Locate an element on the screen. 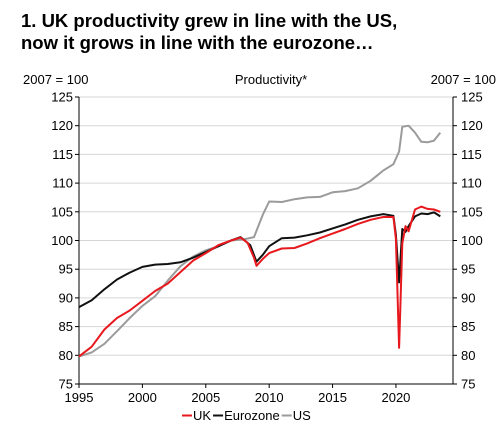 This screenshot has width=503, height=447. y-tick-label-left-125: 125 is located at coordinates (62, 97).